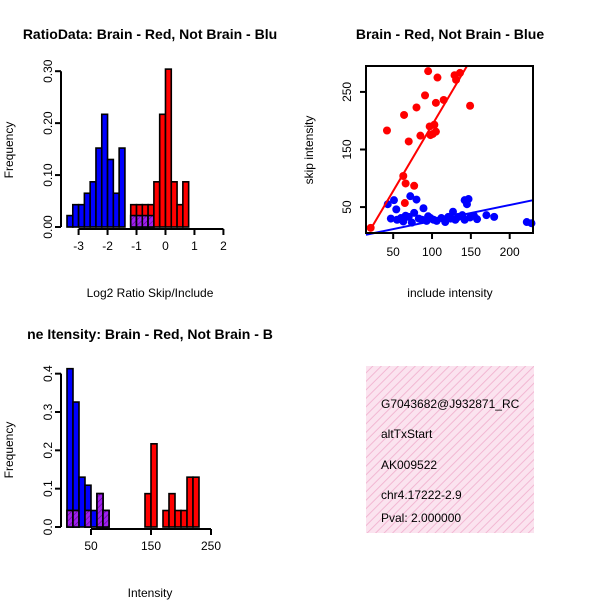  I want to click on y-tick-label: 0.00, so click(48, 227).